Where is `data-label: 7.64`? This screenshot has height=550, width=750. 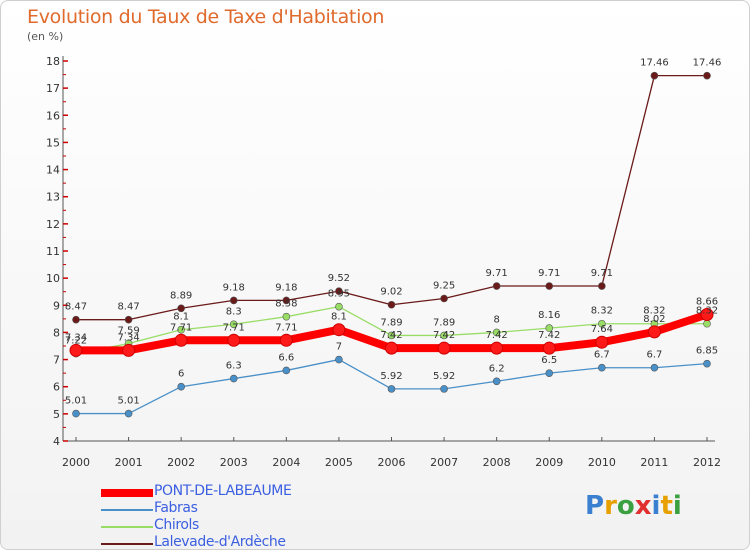
data-label: 7.64 is located at coordinates (602, 329).